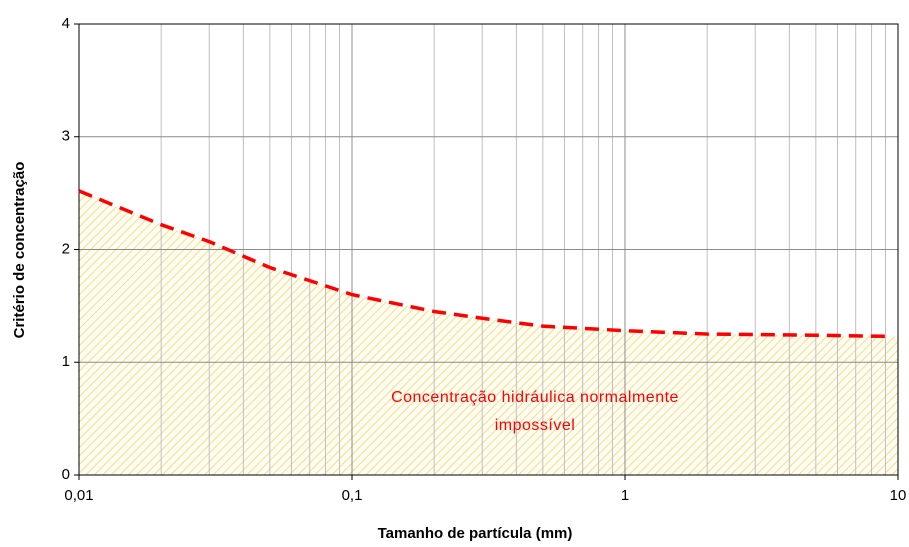 This screenshot has height=547, width=909. I want to click on x-tick-label: 0,1, so click(352, 495).